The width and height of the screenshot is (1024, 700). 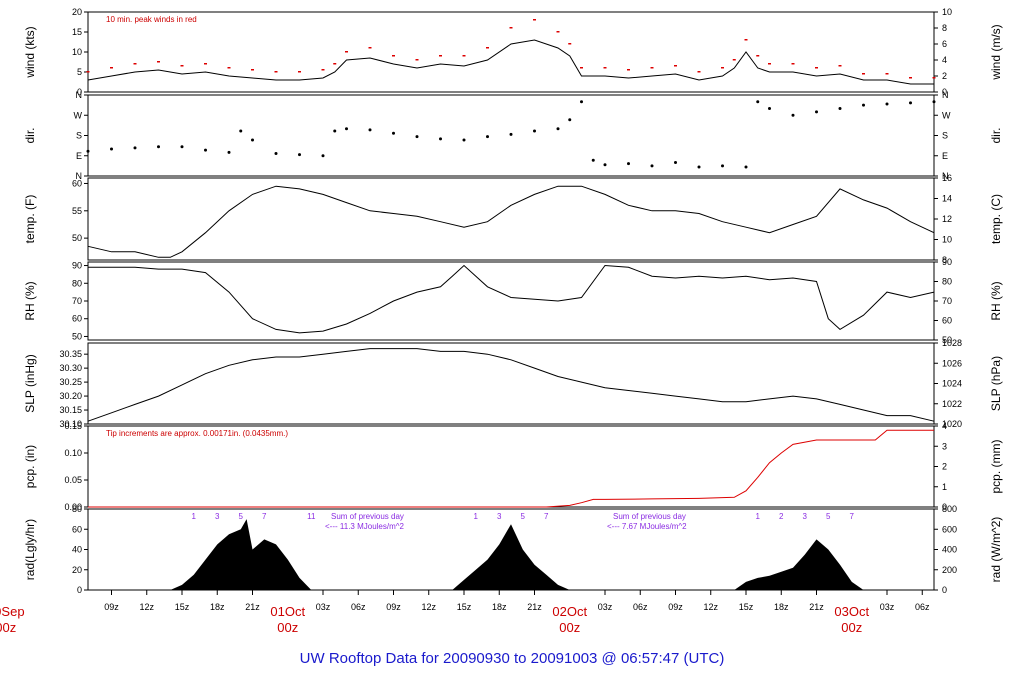 I want to click on temp-panel-frame, so click(x=511, y=219).